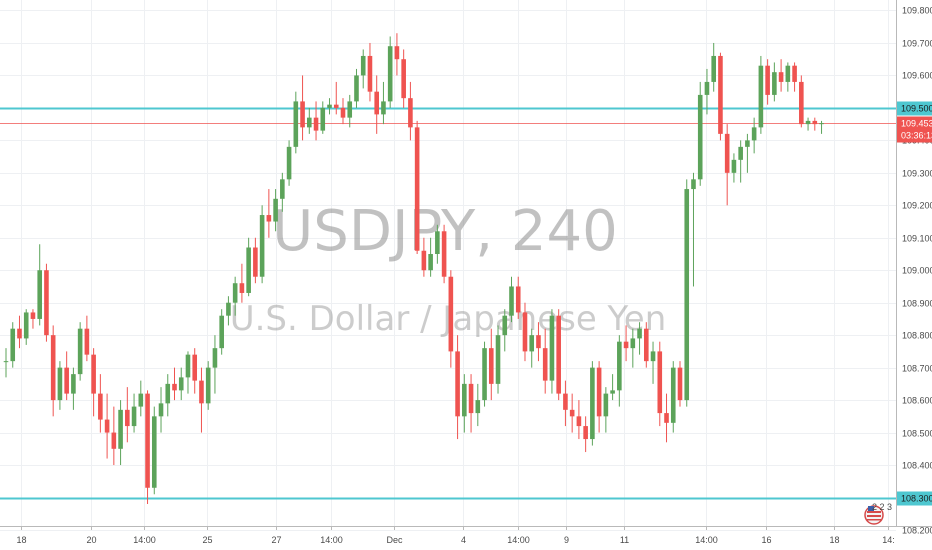 This screenshot has height=550, width=932. What do you see at coordinates (917, 336) in the screenshot?
I see `price-tick-label: 108.800` at bounding box center [917, 336].